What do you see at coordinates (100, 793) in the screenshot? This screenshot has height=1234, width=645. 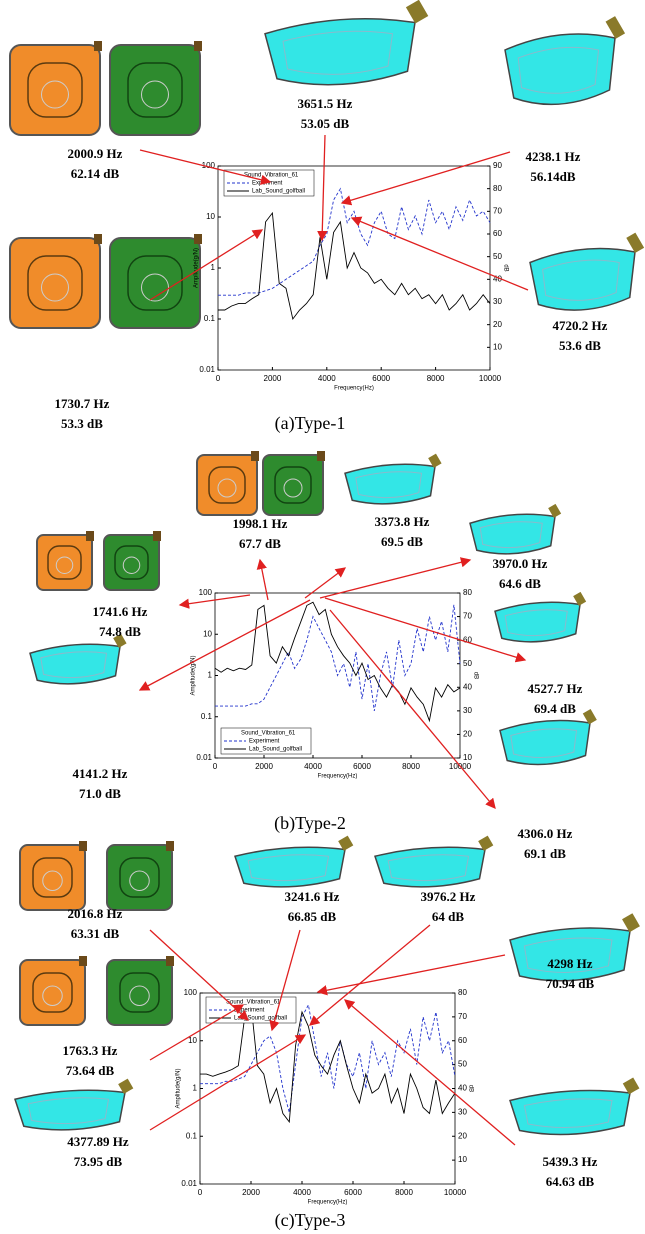 I see `annotation-level: 71.0 dB` at bounding box center [100, 793].